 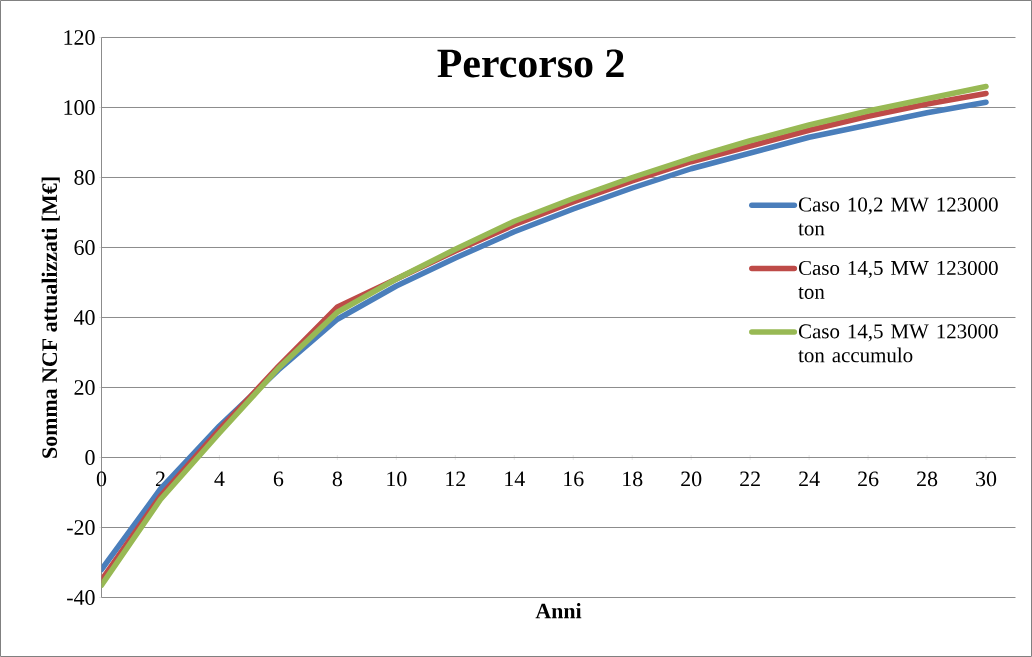 I want to click on x-tick-label: 26, so click(x=868, y=479).